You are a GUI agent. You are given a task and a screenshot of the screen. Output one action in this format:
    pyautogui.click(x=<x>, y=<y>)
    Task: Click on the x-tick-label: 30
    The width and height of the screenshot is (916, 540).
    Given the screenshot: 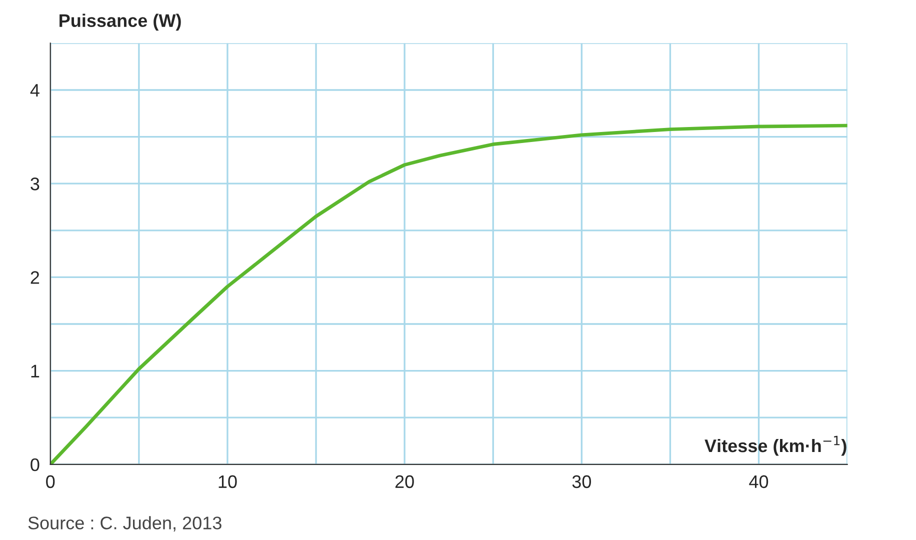 What is the action you would take?
    pyautogui.click(x=581, y=481)
    